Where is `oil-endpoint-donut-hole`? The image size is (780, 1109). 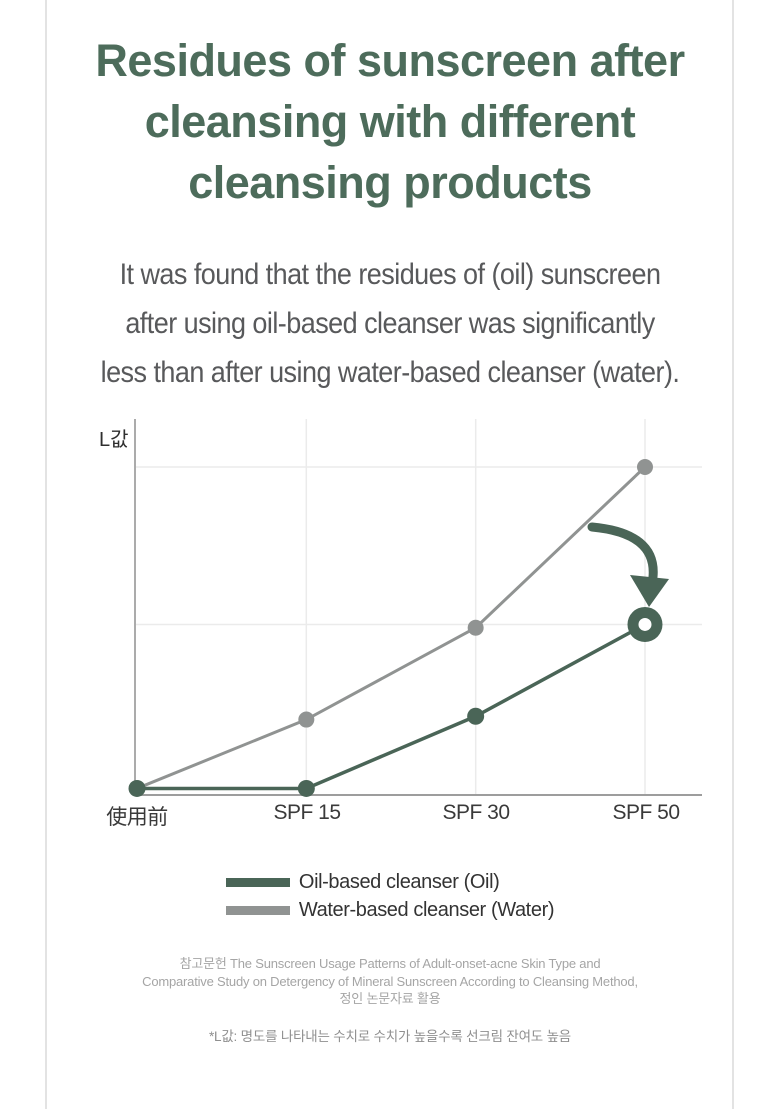
oil-endpoint-donut-hole is located at coordinates (645, 624).